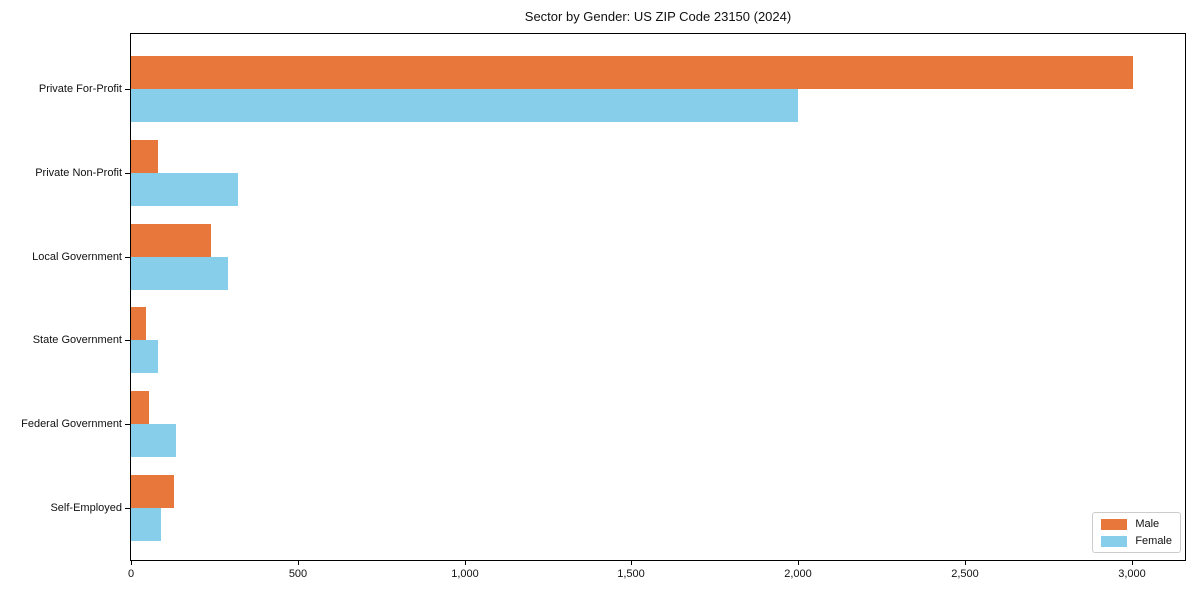 Image resolution: width=1200 pixels, height=600 pixels. I want to click on bar-male-state-government, so click(138, 324).